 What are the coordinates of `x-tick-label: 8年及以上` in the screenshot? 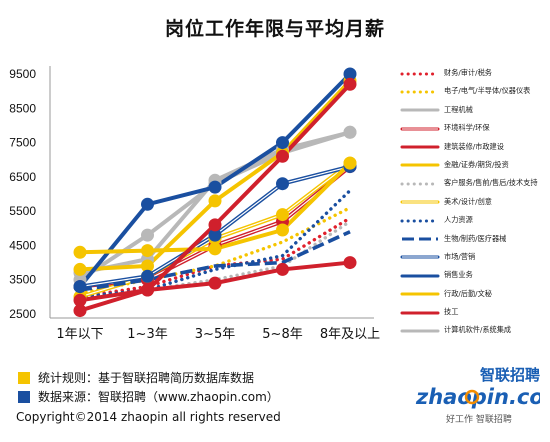 It's located at (350, 334).